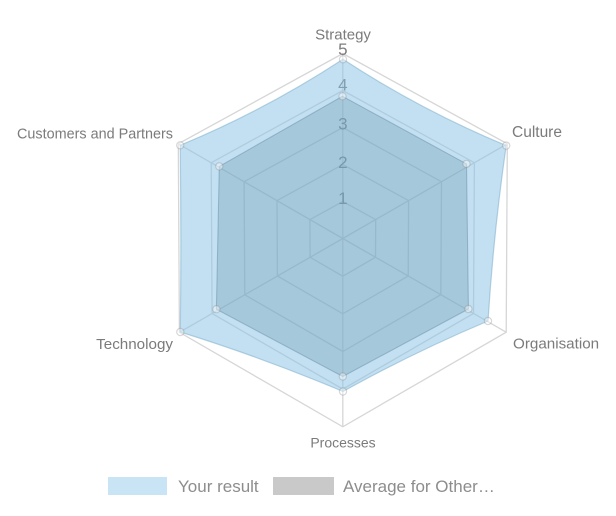  I want to click on svg-text: Organisation, so click(556, 344).